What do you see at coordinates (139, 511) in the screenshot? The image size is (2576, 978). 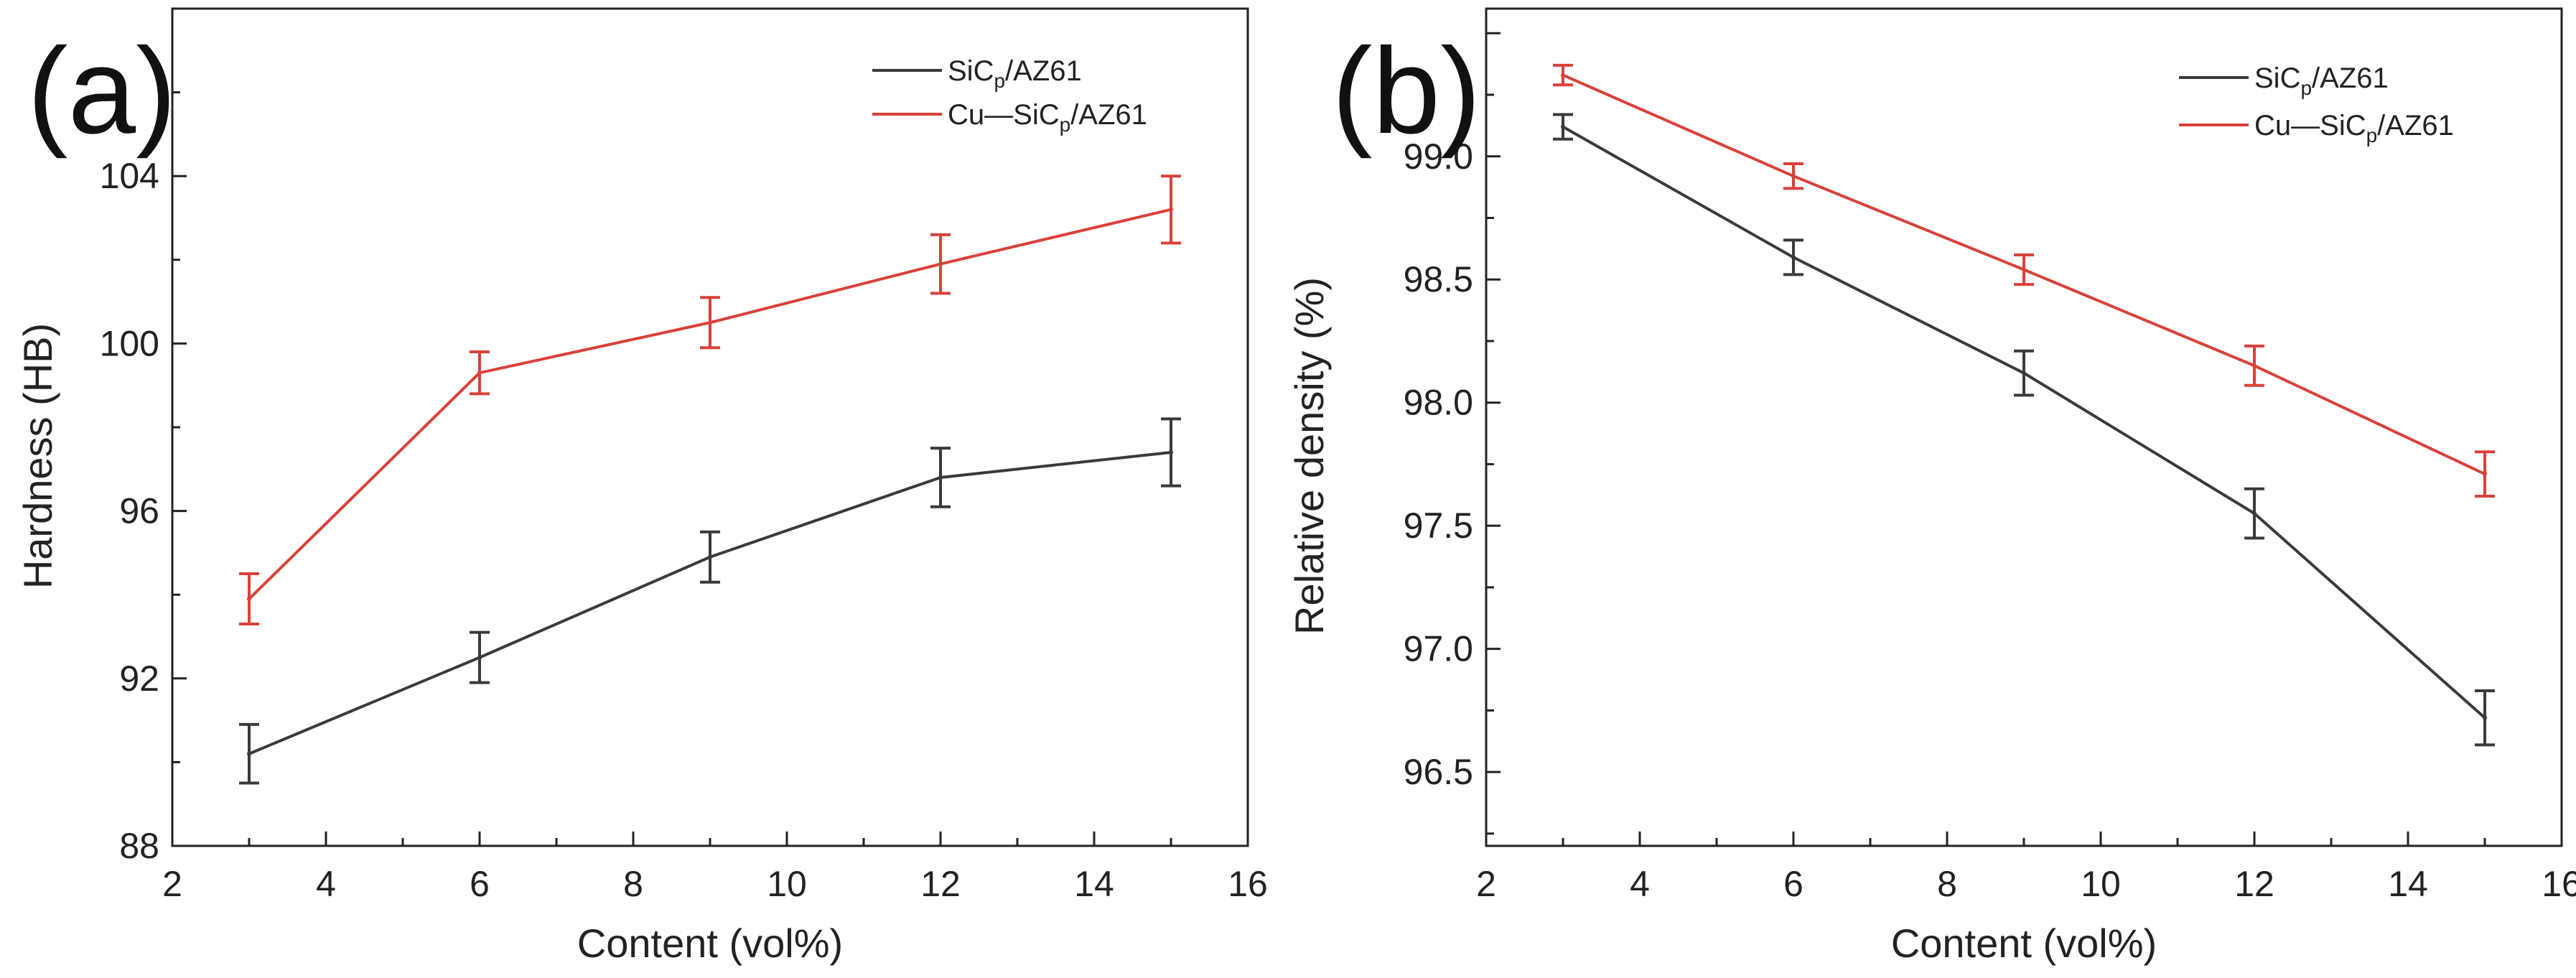 I see `y-tick-label: 96` at bounding box center [139, 511].